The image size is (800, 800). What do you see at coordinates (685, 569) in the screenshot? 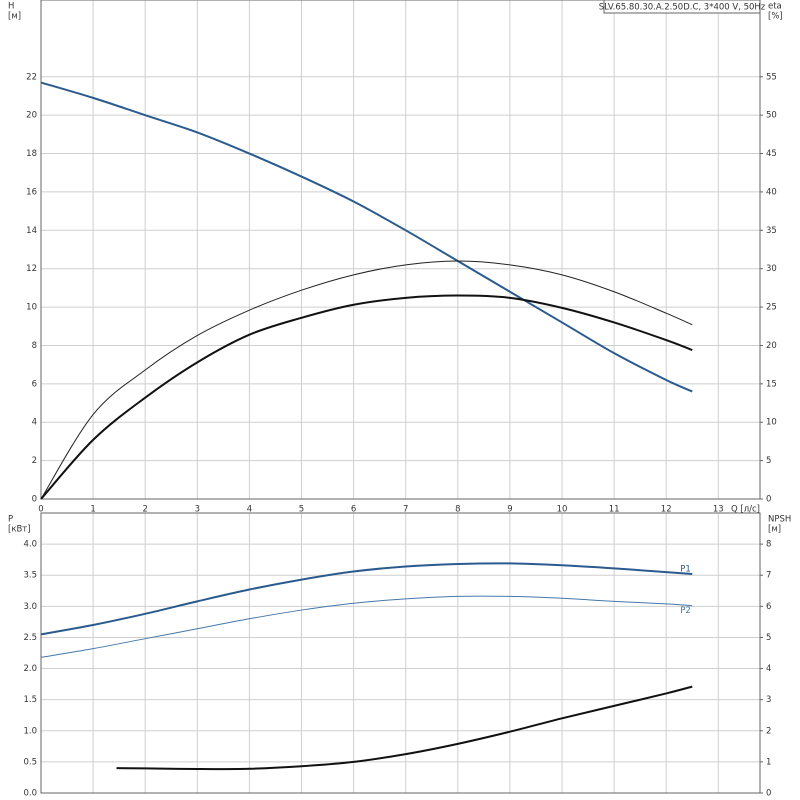
I see `series-label: P1` at bounding box center [685, 569].